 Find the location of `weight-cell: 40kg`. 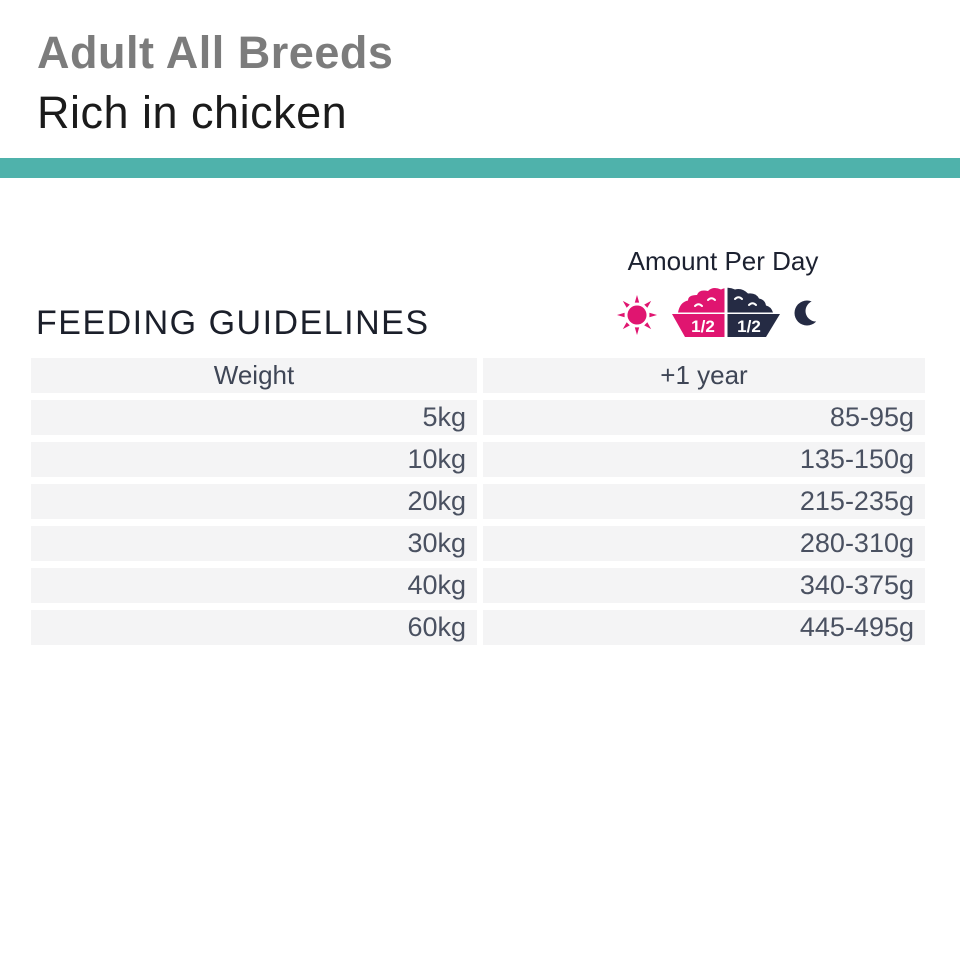

weight-cell: 40kg is located at coordinates (254, 585).